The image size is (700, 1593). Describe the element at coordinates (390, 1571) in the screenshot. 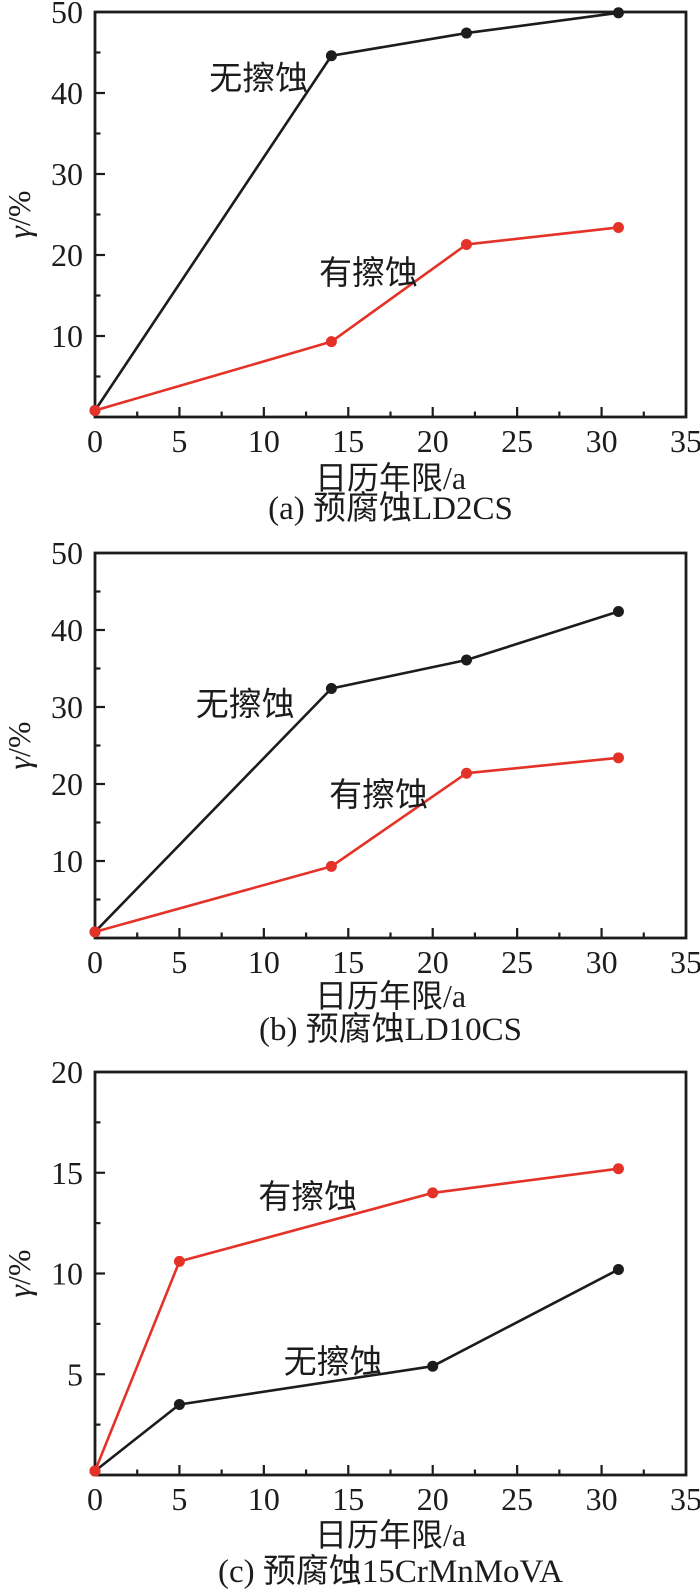

I see `chart-caption: (c) 预腐蚀15CrMnMoVA` at that location.